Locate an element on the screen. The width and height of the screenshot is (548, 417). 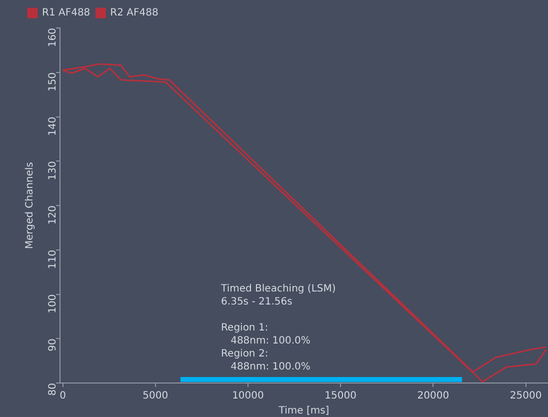
y-tick-label: 150 is located at coordinates (53, 82).